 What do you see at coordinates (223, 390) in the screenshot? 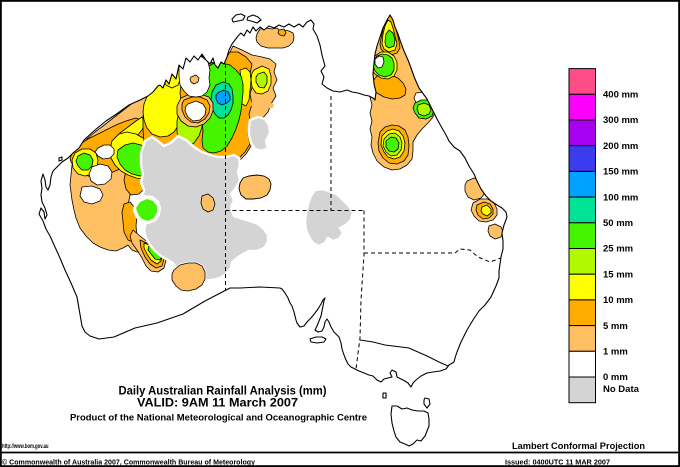
I see `svg-text:Daily Australian Rainfall Anal: Daily Australian Rainfall Analysis (mm)` at bounding box center [223, 390].